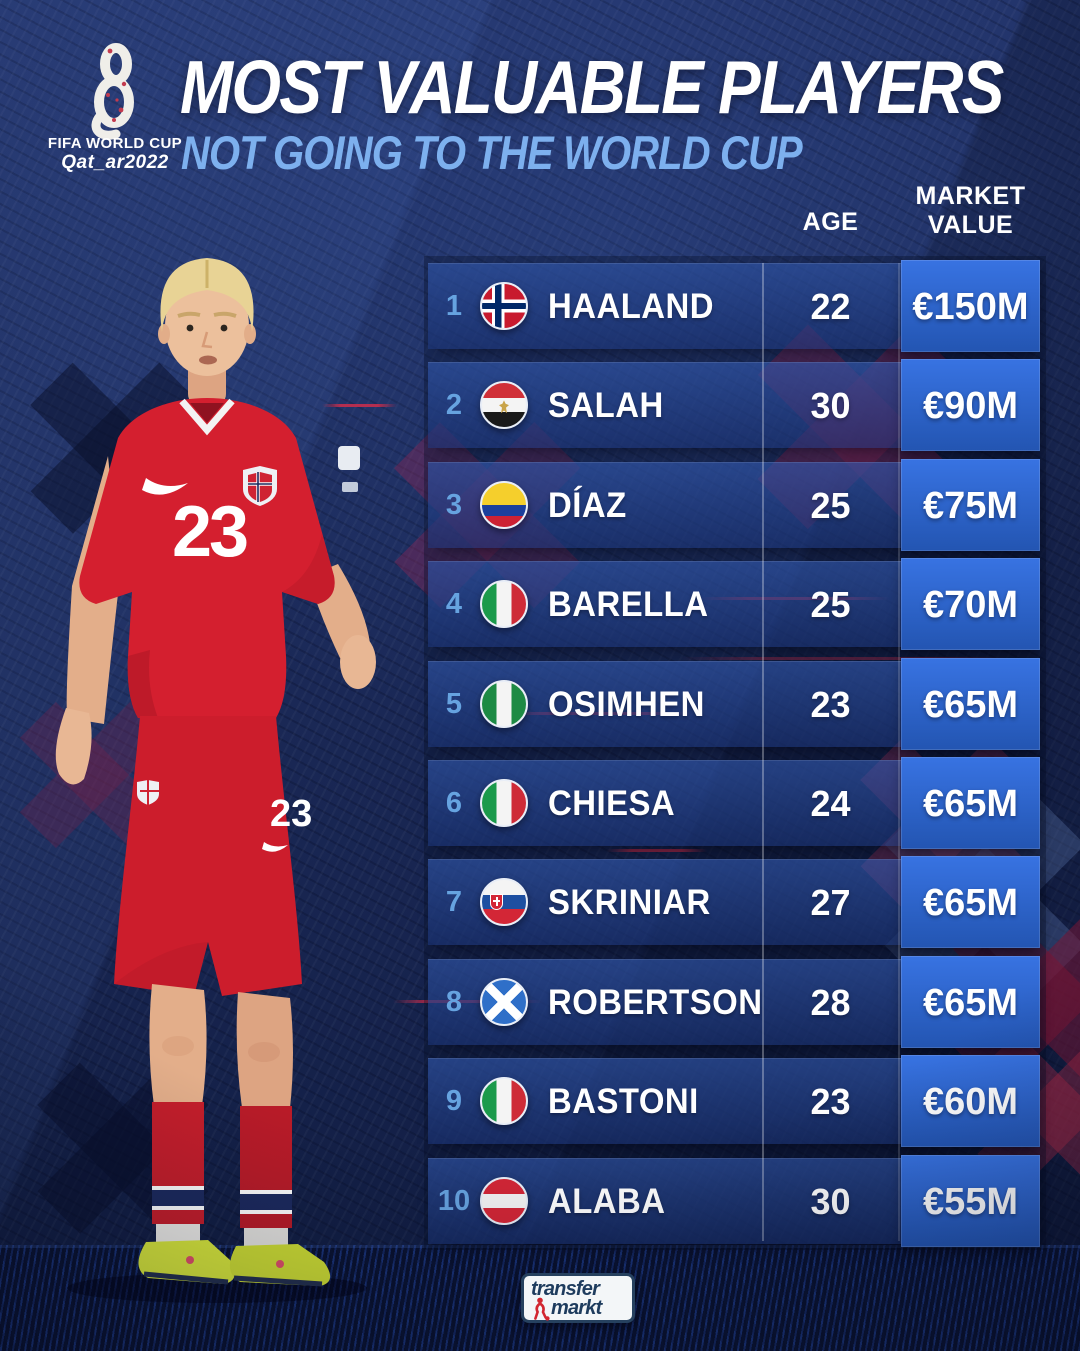  I want to click on fifa-world-cup-logo: FIFA WORLD CUP Qat_ar2022, so click(115, 113).